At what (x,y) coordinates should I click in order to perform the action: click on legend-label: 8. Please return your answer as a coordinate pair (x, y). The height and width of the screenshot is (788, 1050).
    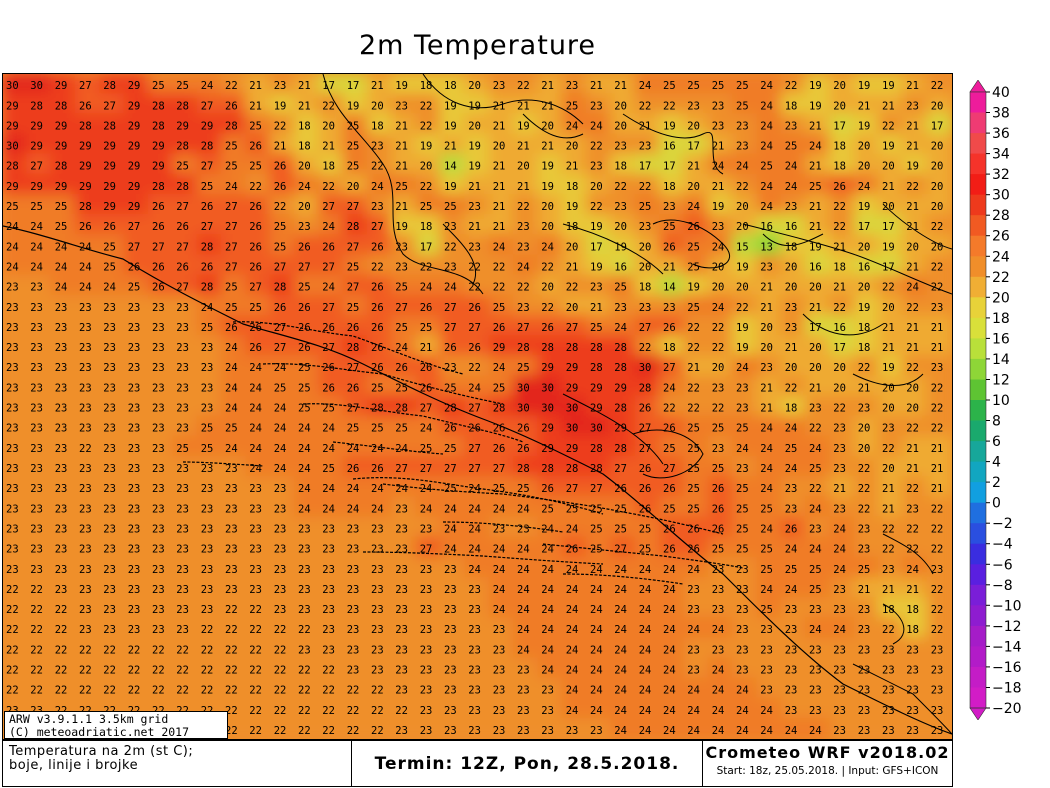
    Looking at the image, I should click on (996, 422).